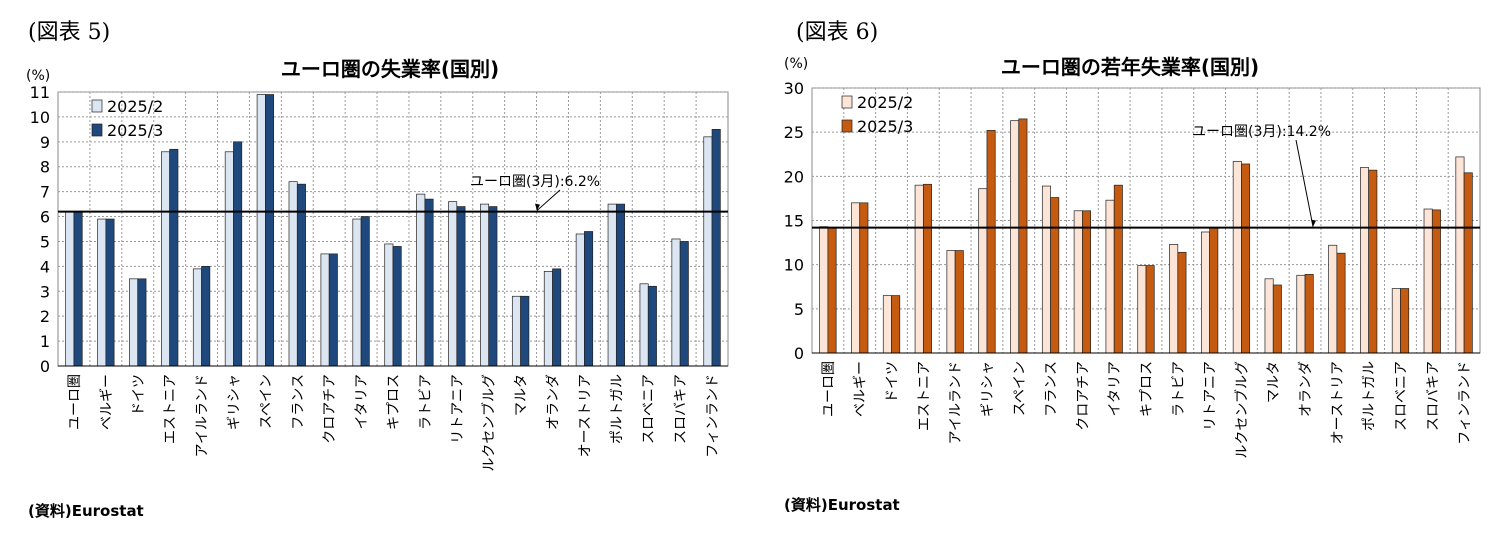  What do you see at coordinates (394, 402) in the screenshot?
I see `x-tick-label: キプロス` at bounding box center [394, 402].